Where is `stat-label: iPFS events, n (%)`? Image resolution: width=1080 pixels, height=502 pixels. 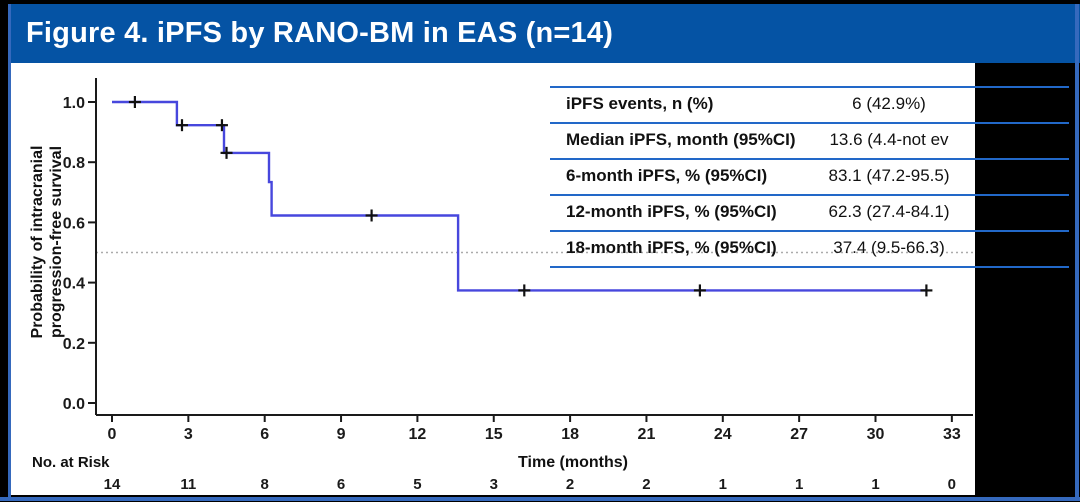 stat-label: iPFS events, n (%) is located at coordinates (640, 103).